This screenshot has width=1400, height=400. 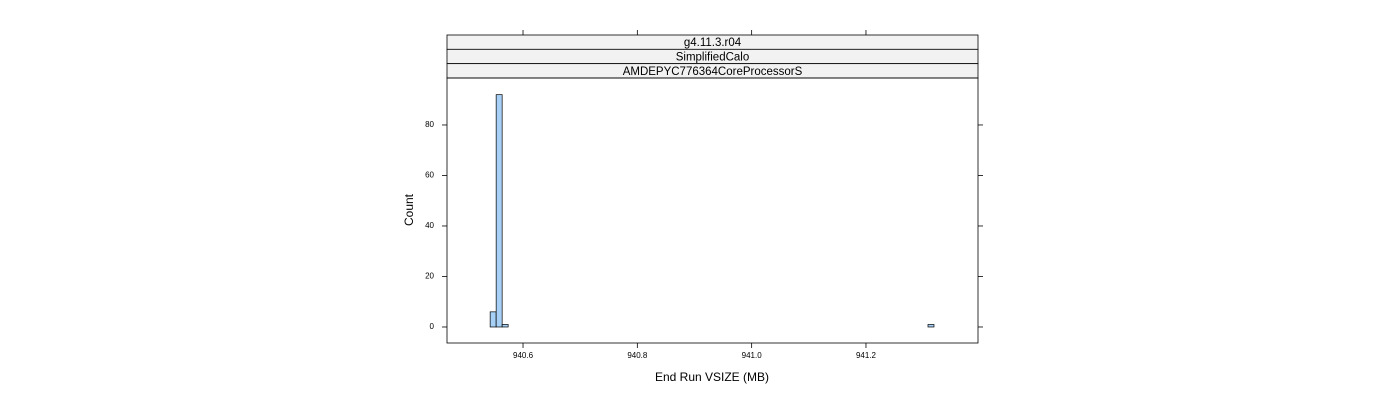 I want to click on y-tick-label: 80, so click(x=429, y=124).